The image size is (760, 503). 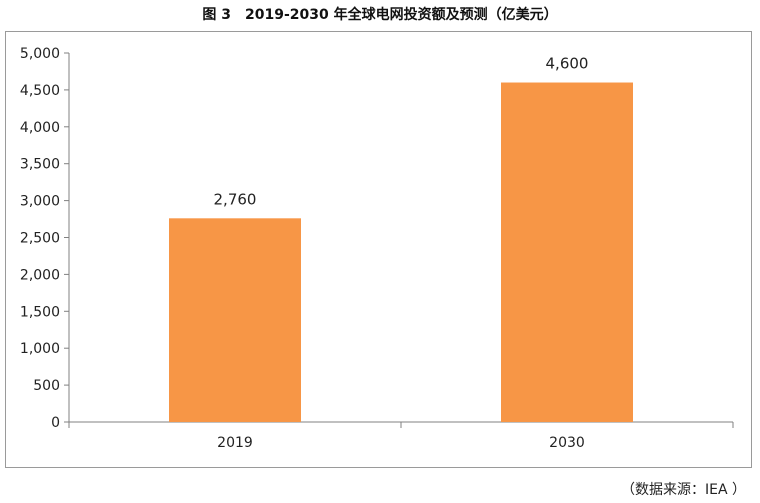 What do you see at coordinates (40, 349) in the screenshot?
I see `y-tick-label: 1,000` at bounding box center [40, 349].